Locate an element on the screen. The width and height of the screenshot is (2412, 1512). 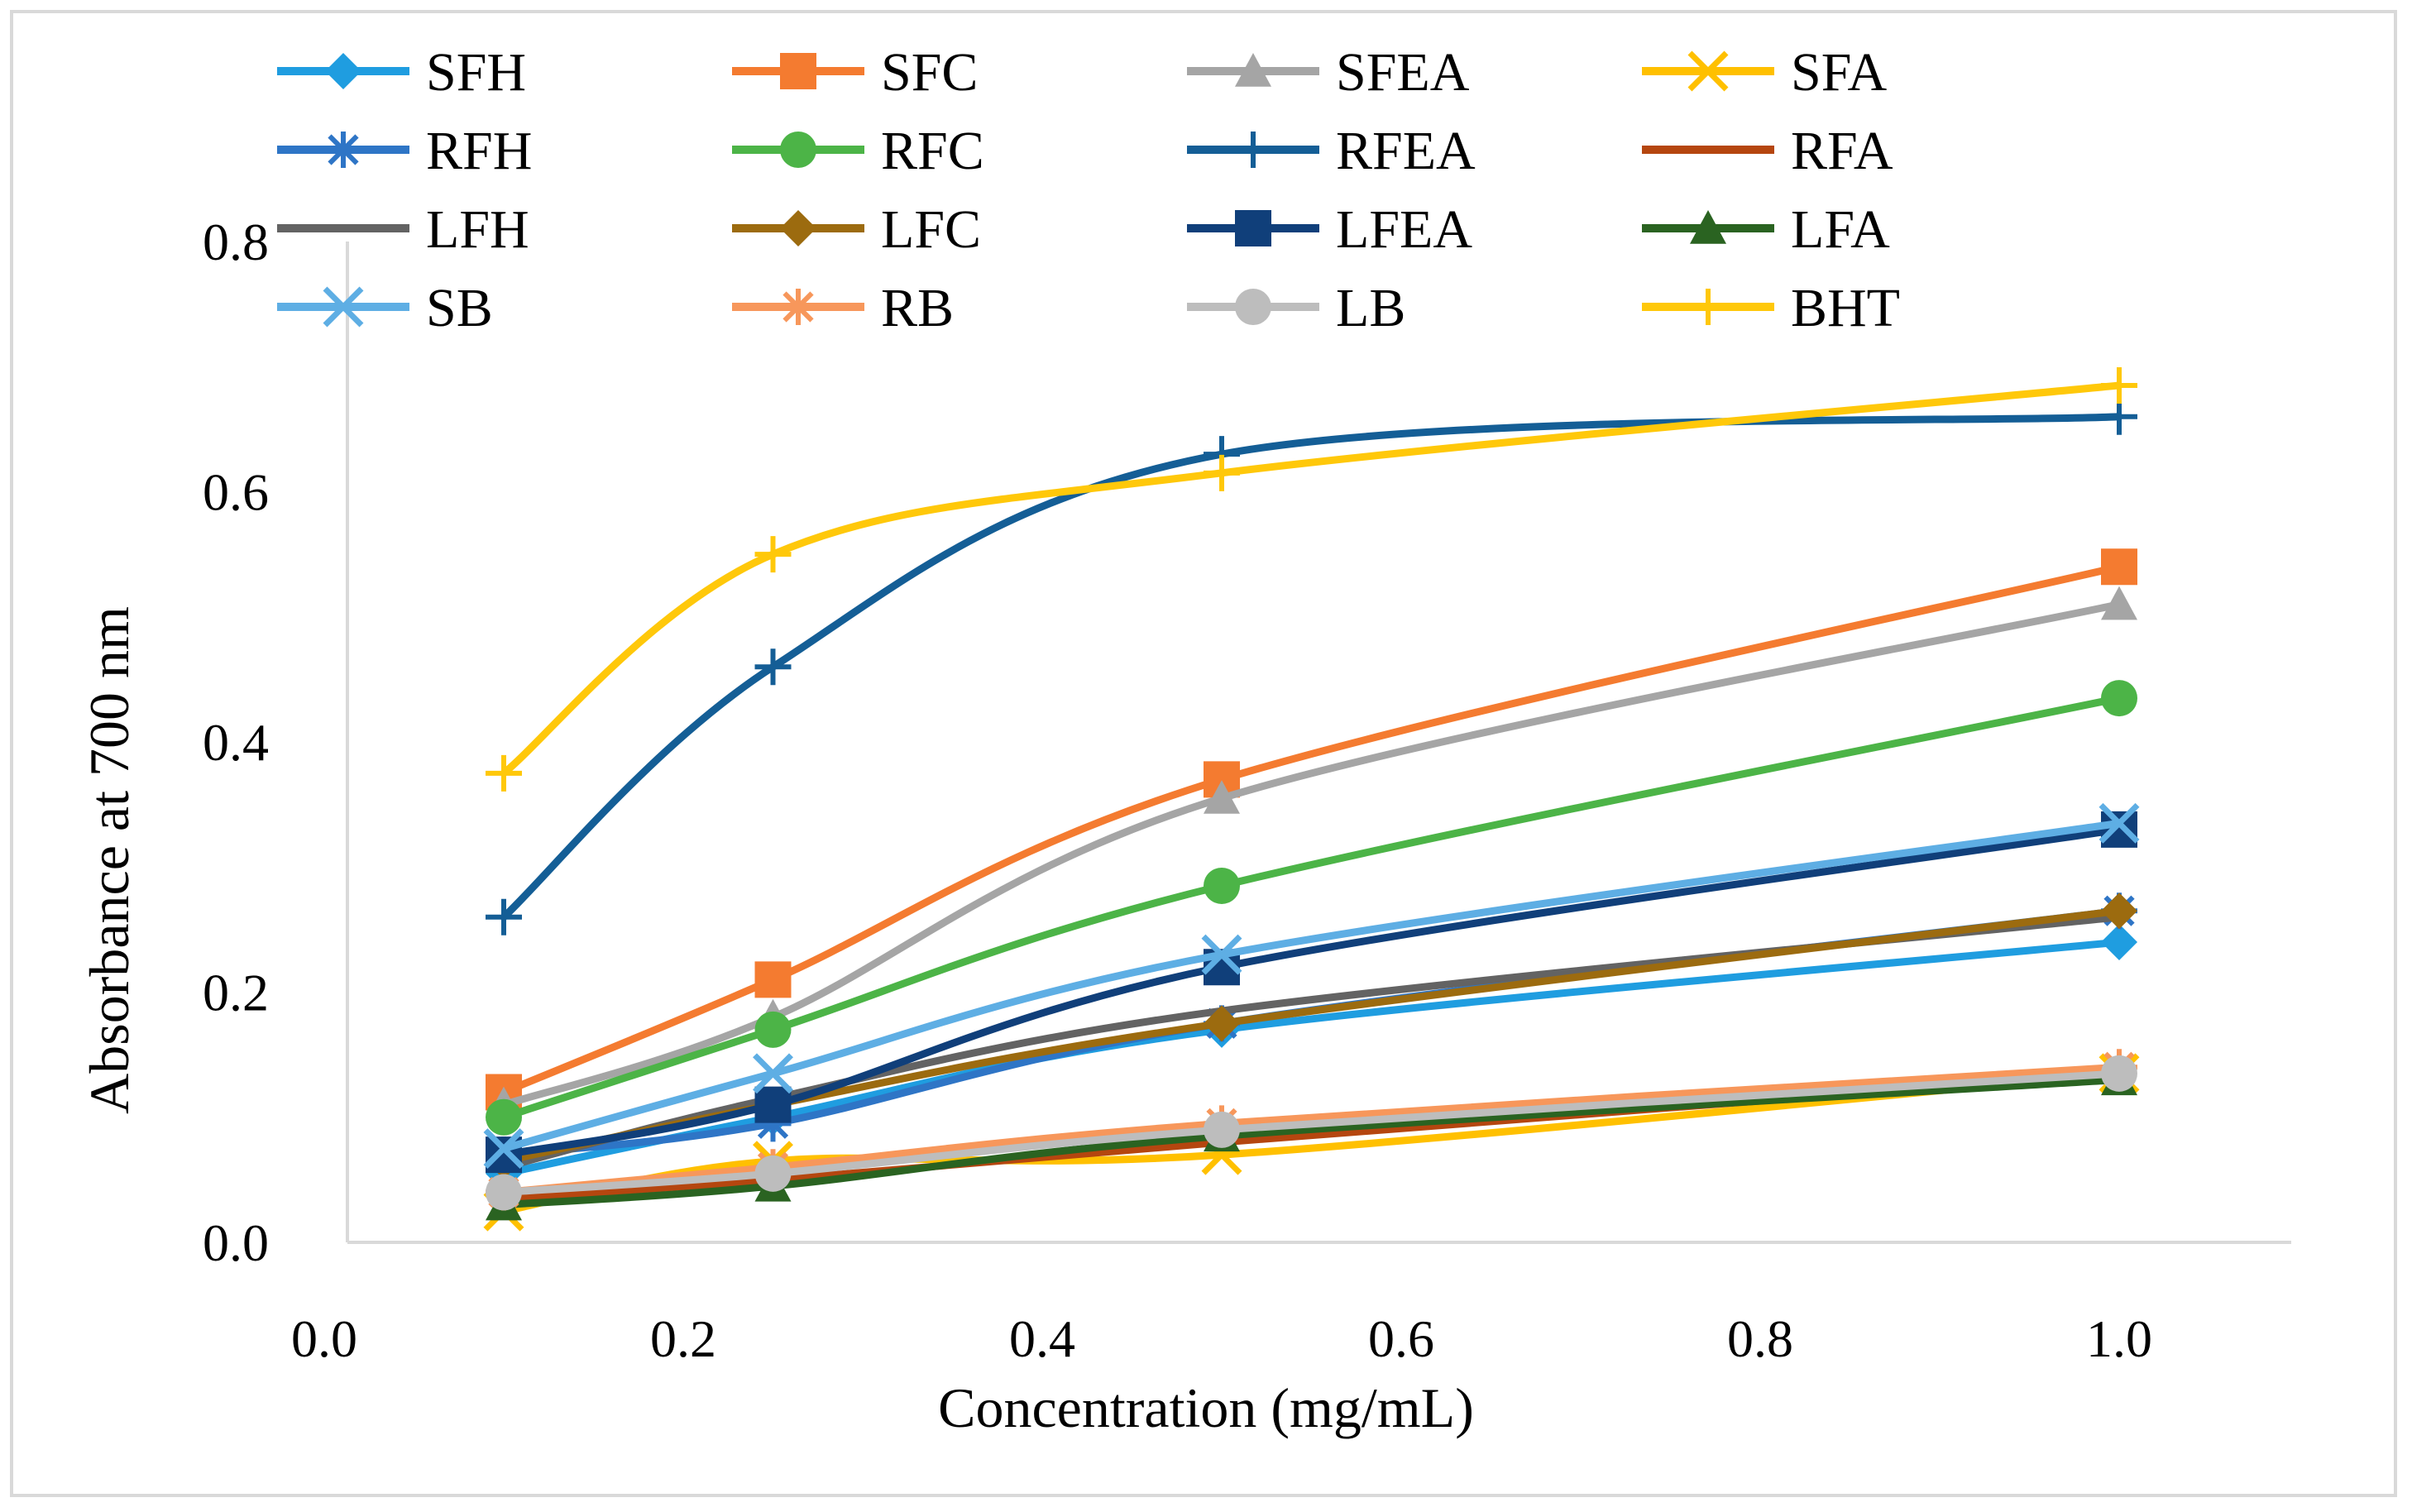
legend-marker-rfh is located at coordinates (343, 150).